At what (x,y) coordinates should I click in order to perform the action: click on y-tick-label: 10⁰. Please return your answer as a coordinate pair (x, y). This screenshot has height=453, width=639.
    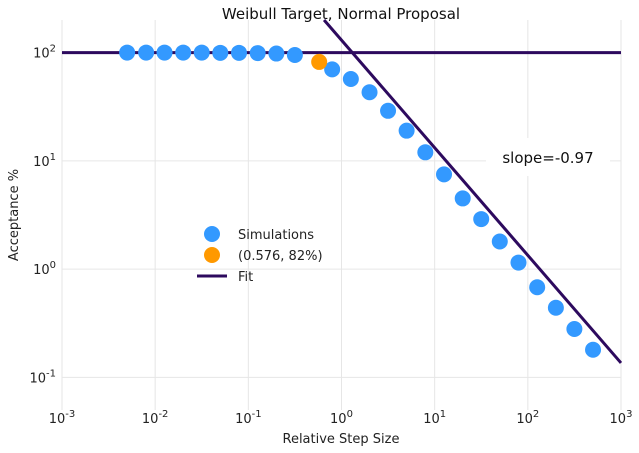
    Looking at the image, I should click on (44, 269).